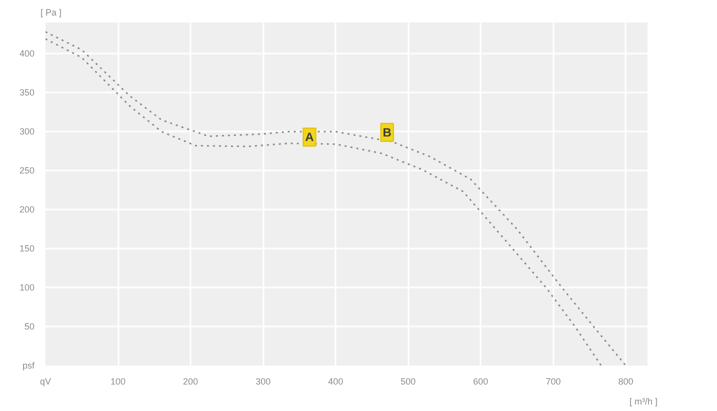  What do you see at coordinates (118, 381) in the screenshot?
I see `x-tick-label: 100` at bounding box center [118, 381].